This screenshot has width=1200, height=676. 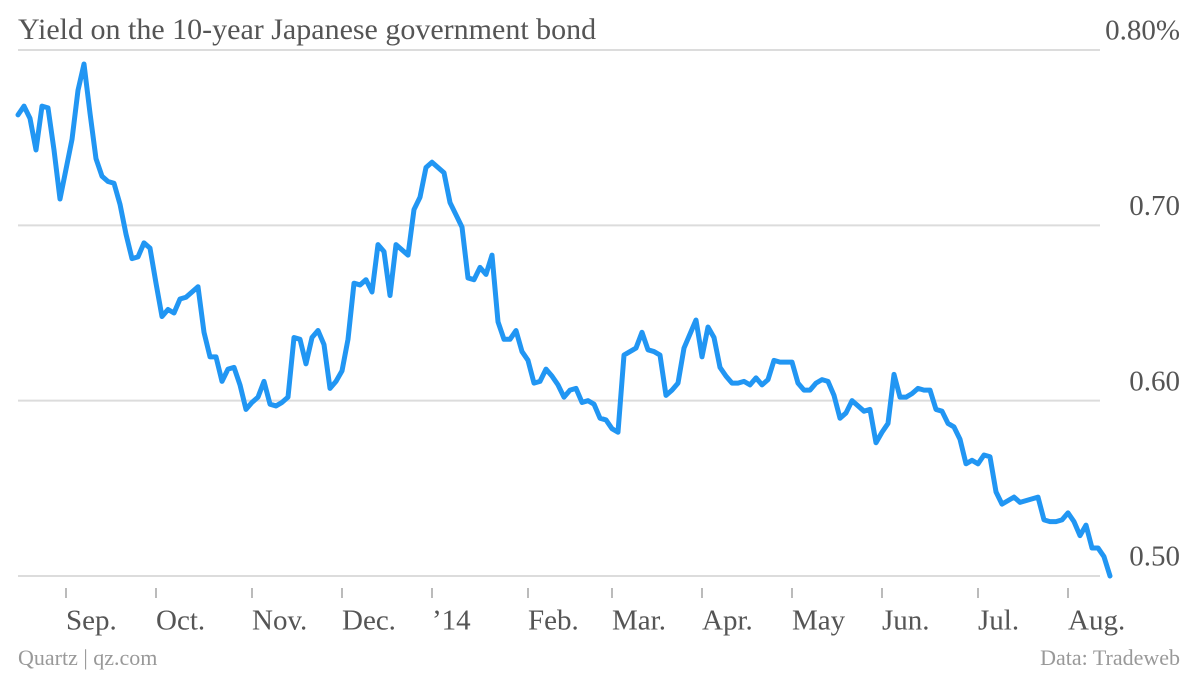 What do you see at coordinates (87, 657) in the screenshot?
I see `credit: Quartz | qz.com` at bounding box center [87, 657].